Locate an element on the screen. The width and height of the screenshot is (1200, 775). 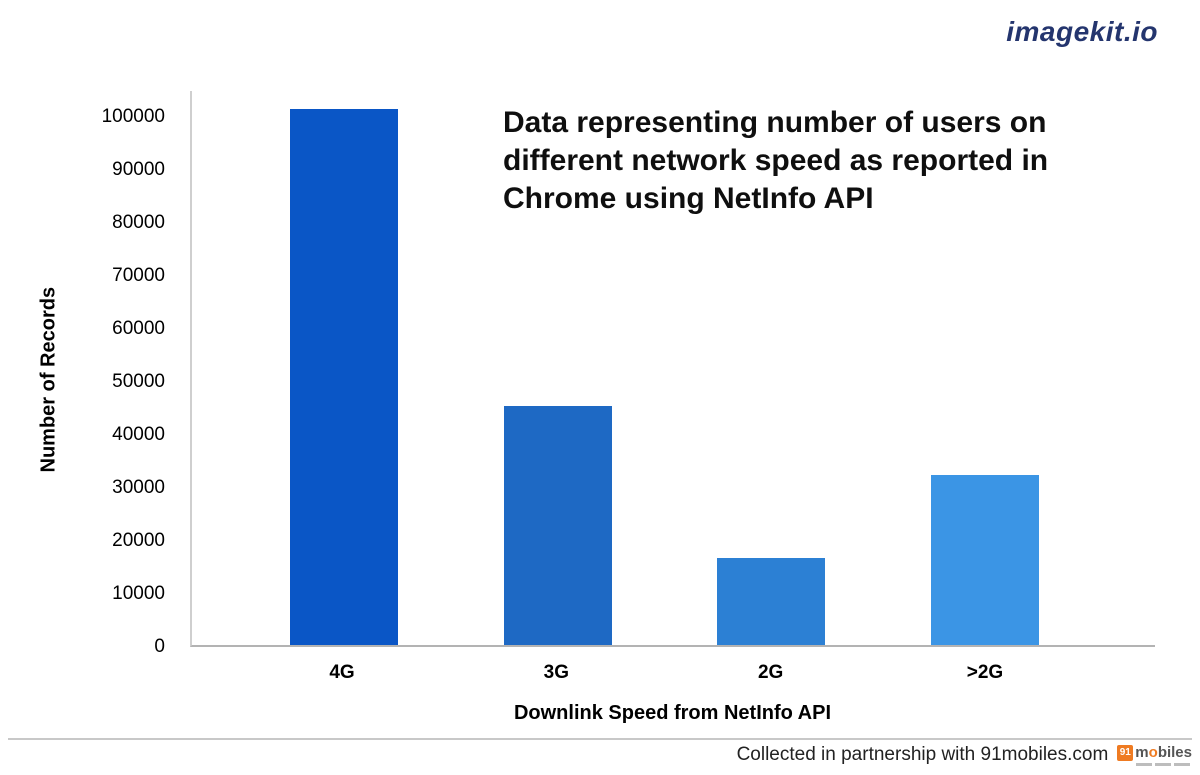
y-tick-label: 10000 is located at coordinates (138, 594).